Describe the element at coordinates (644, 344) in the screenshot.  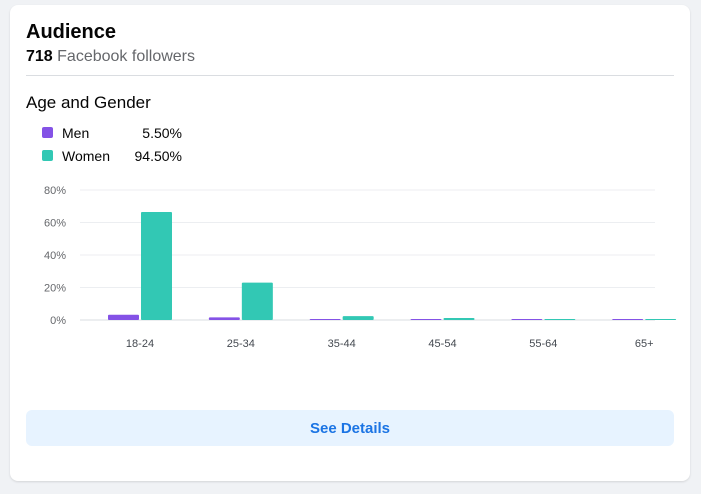
I see `x-tick-label: 65+` at that location.